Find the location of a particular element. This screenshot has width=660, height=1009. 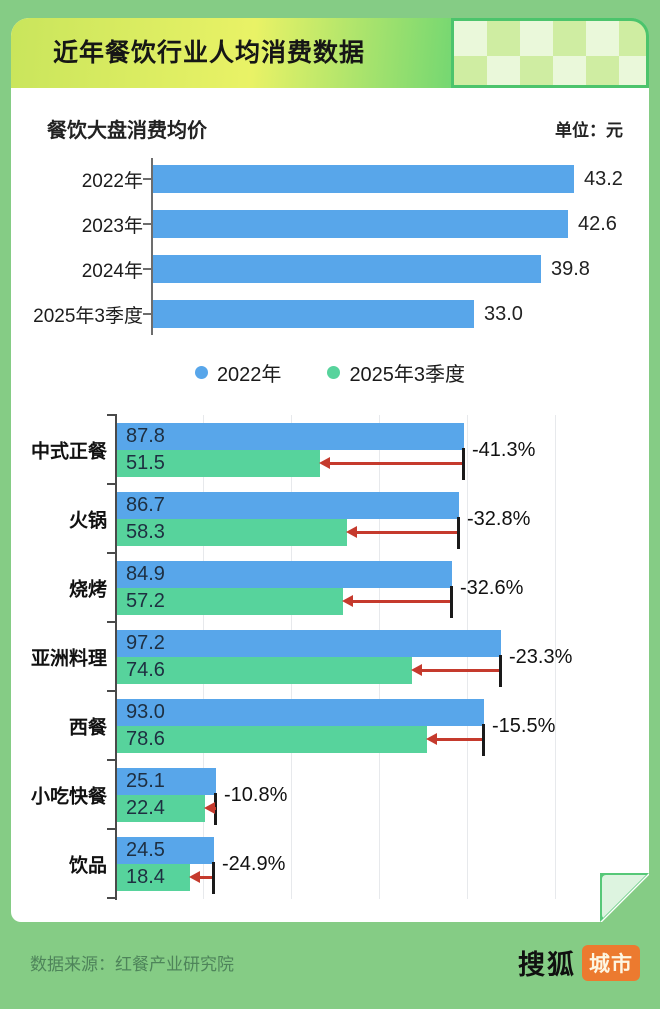

change-percent-label: -15.5% is located at coordinates (524, 726).